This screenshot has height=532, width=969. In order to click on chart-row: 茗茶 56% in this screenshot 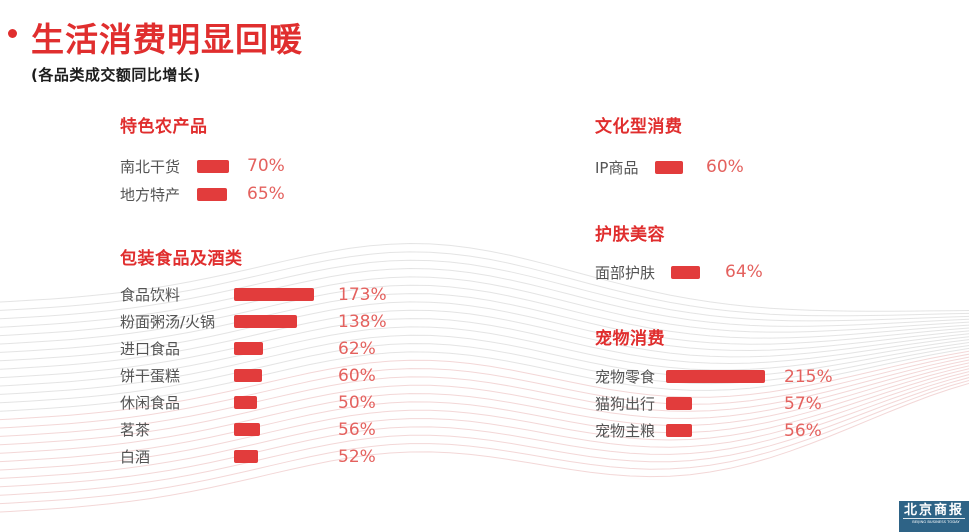, I will do `click(253, 429)`.